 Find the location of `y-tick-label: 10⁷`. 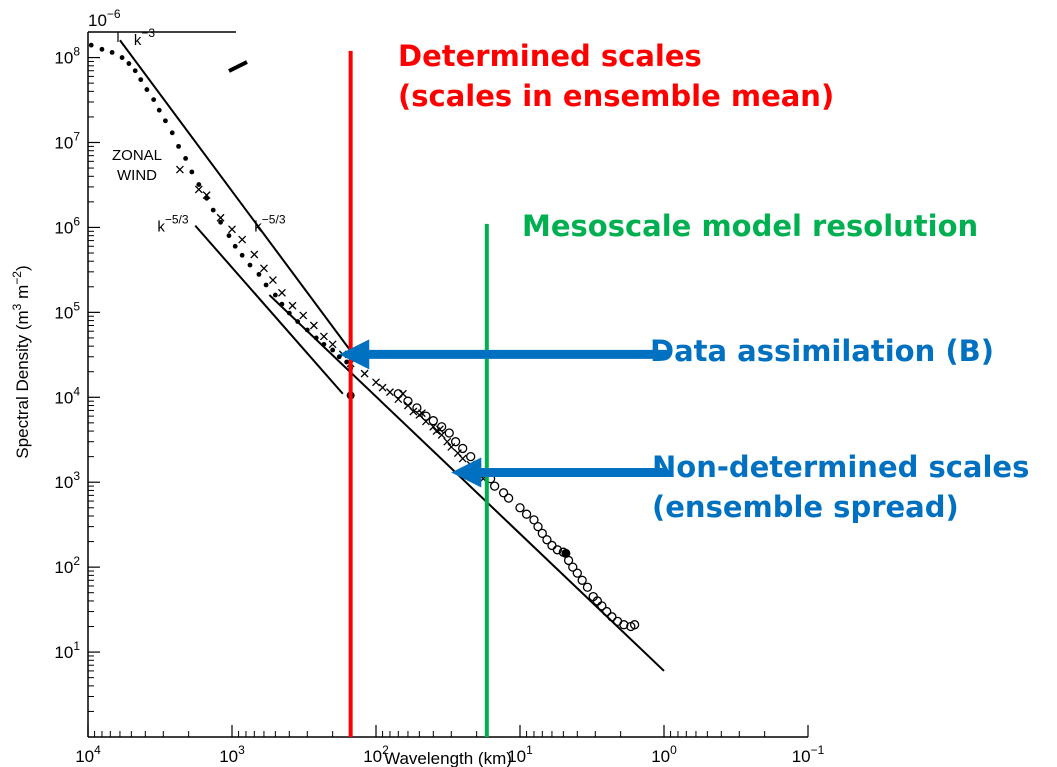

y-tick-label: 10⁷ is located at coordinates (67, 140).